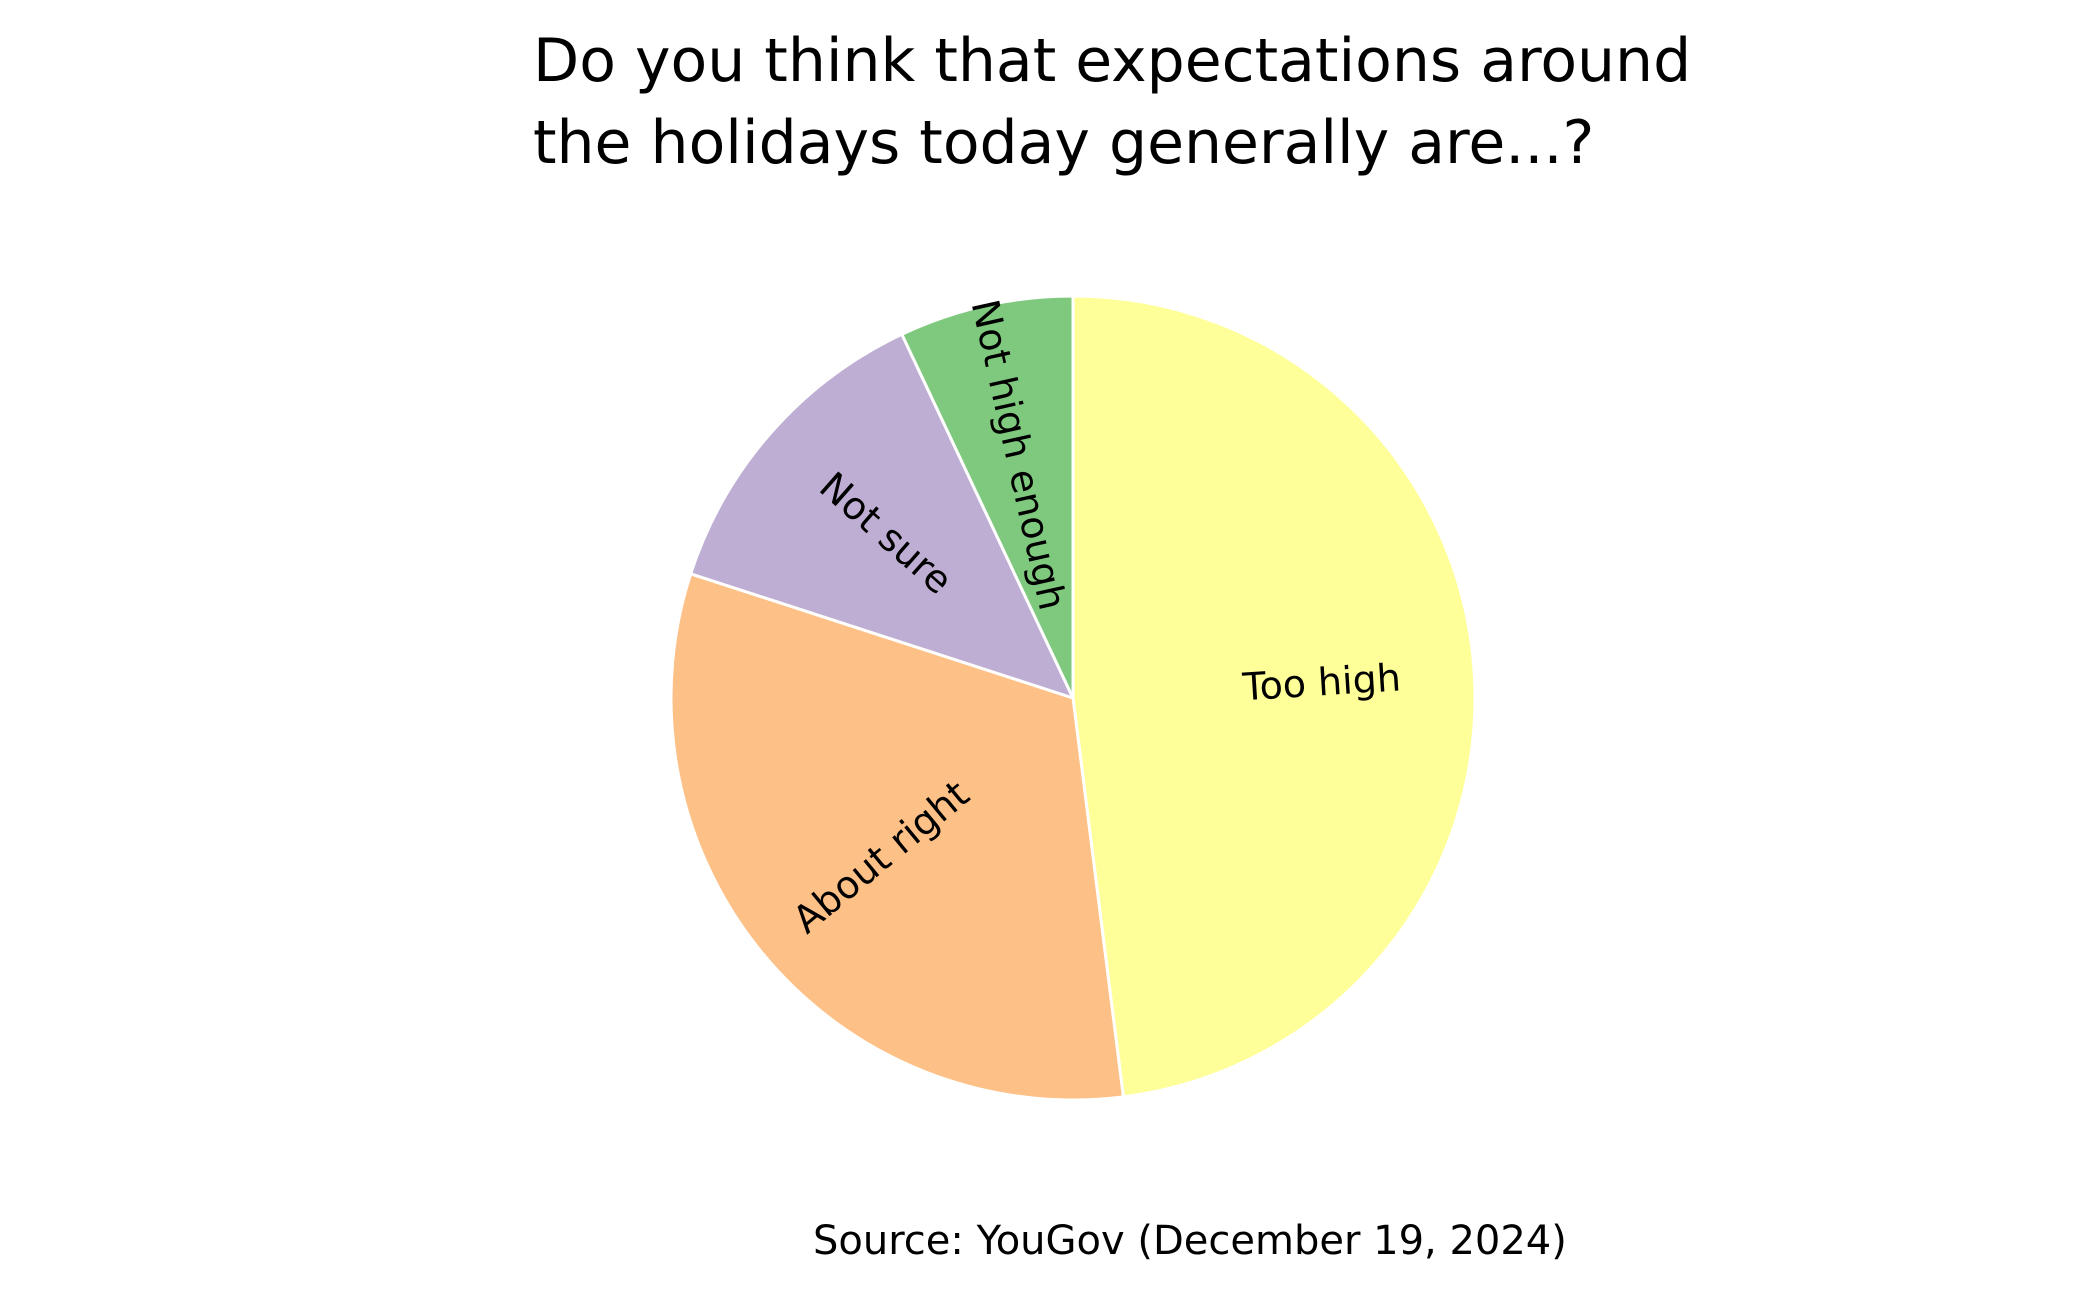  Describe the element at coordinates (1064, 143) in the screenshot. I see `chart-title-line-2: the holidays today generally are...?` at that location.